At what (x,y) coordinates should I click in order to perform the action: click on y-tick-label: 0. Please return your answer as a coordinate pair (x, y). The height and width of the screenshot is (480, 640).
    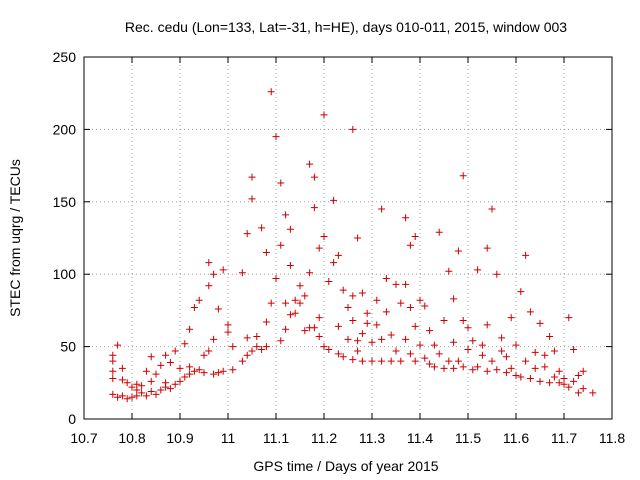
    Looking at the image, I should click on (72, 419).